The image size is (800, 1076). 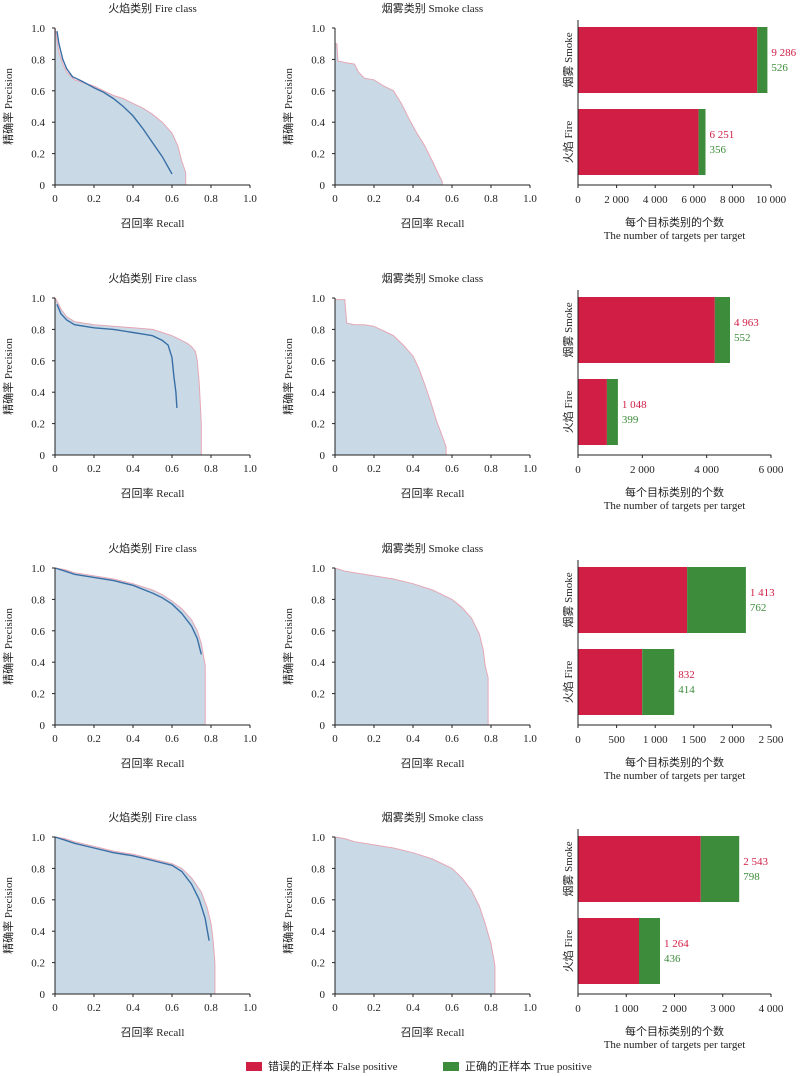 What do you see at coordinates (616, 740) in the screenshot?
I see `x-tick-label: 500` at bounding box center [616, 740].